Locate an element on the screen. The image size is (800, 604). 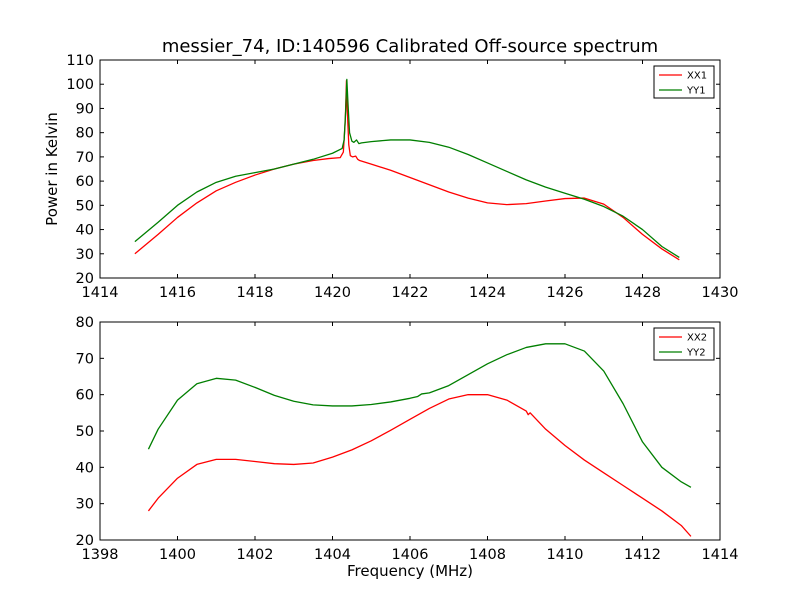
y-tick-label: 100 is located at coordinates (80, 85).